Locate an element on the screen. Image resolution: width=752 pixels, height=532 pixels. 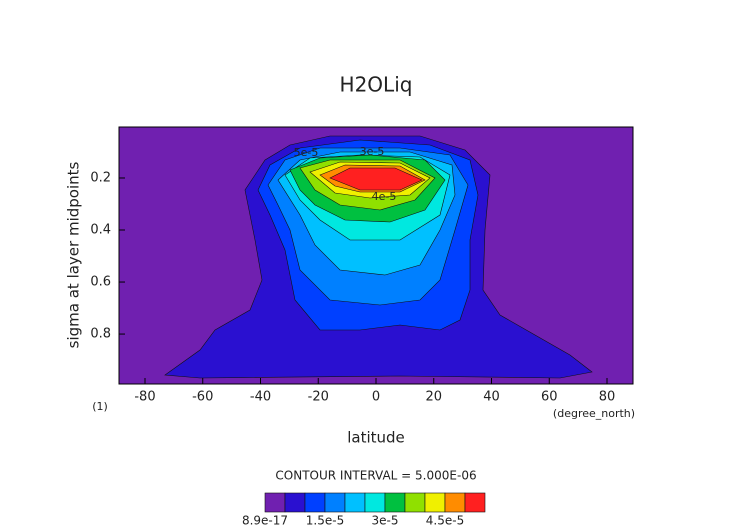
y-units: (1) is located at coordinates (100, 406).